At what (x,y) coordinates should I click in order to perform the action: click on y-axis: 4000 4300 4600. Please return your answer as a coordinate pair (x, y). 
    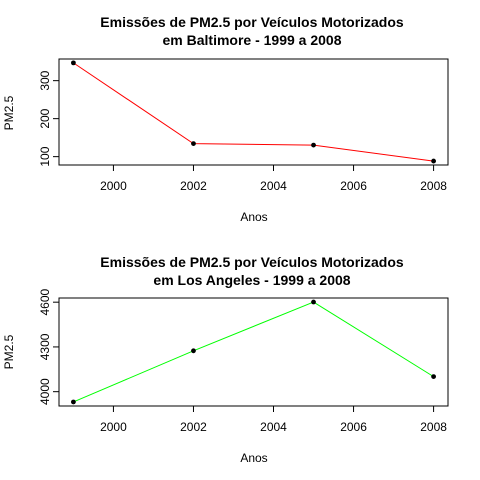
    Looking at the image, I should click on (48, 347).